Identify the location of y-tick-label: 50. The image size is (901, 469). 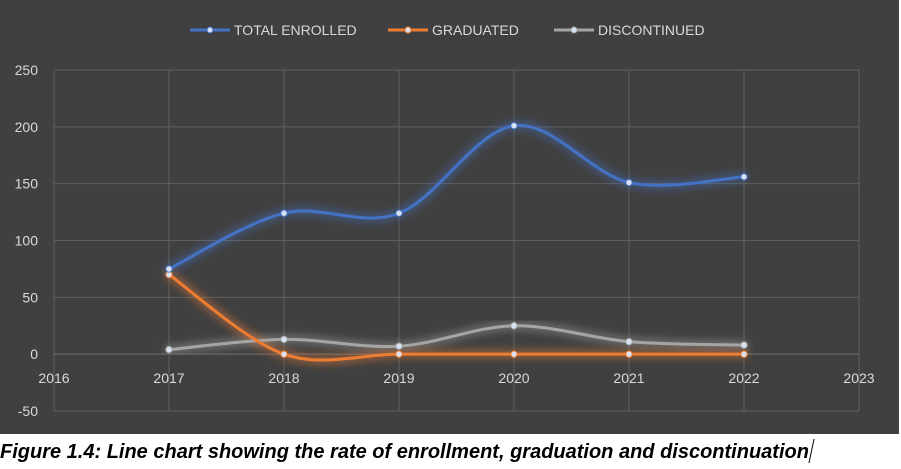
(30, 297).